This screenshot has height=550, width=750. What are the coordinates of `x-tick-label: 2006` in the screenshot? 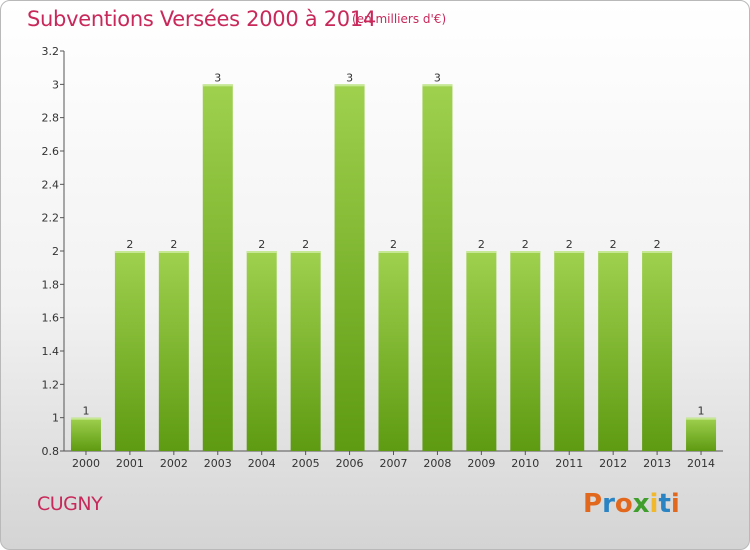 It's located at (350, 463).